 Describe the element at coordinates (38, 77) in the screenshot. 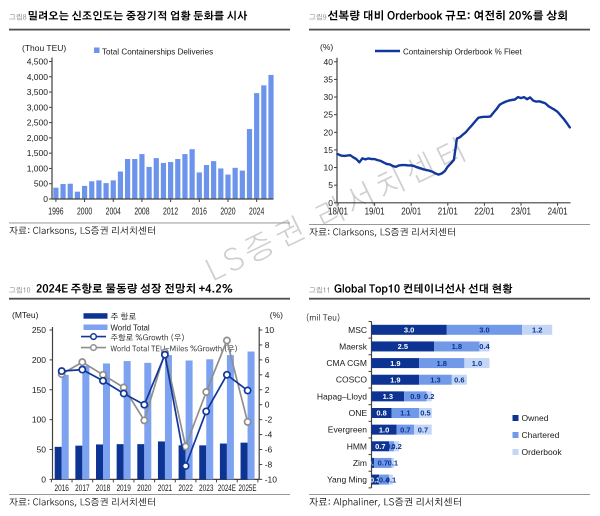

I see `svg-text: 4,000` at that location.